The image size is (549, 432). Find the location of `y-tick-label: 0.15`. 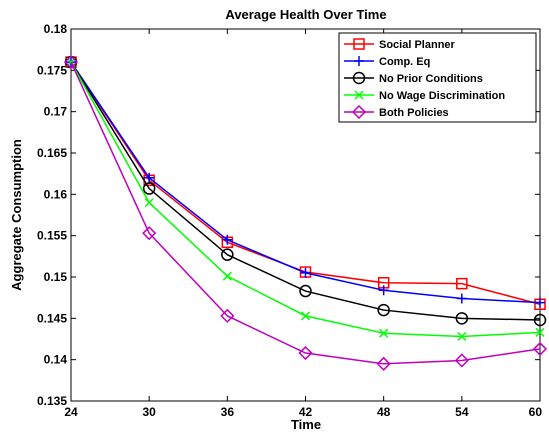

y-tick-label: 0.15 is located at coordinates (56, 277).